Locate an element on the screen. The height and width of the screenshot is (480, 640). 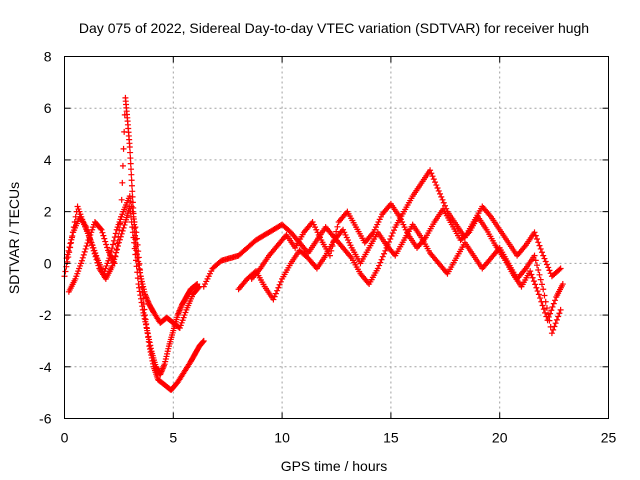
y-tick-label: 6 is located at coordinates (48, 108).